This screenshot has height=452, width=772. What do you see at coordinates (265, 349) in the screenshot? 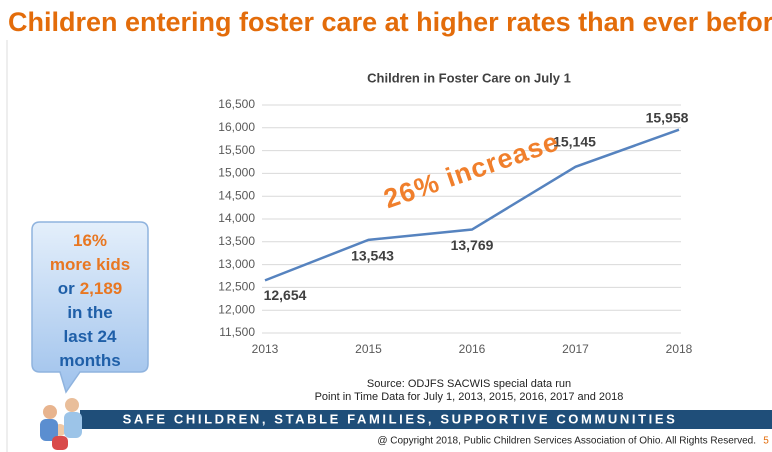
I see `x-tick-label: 2013` at bounding box center [265, 349].